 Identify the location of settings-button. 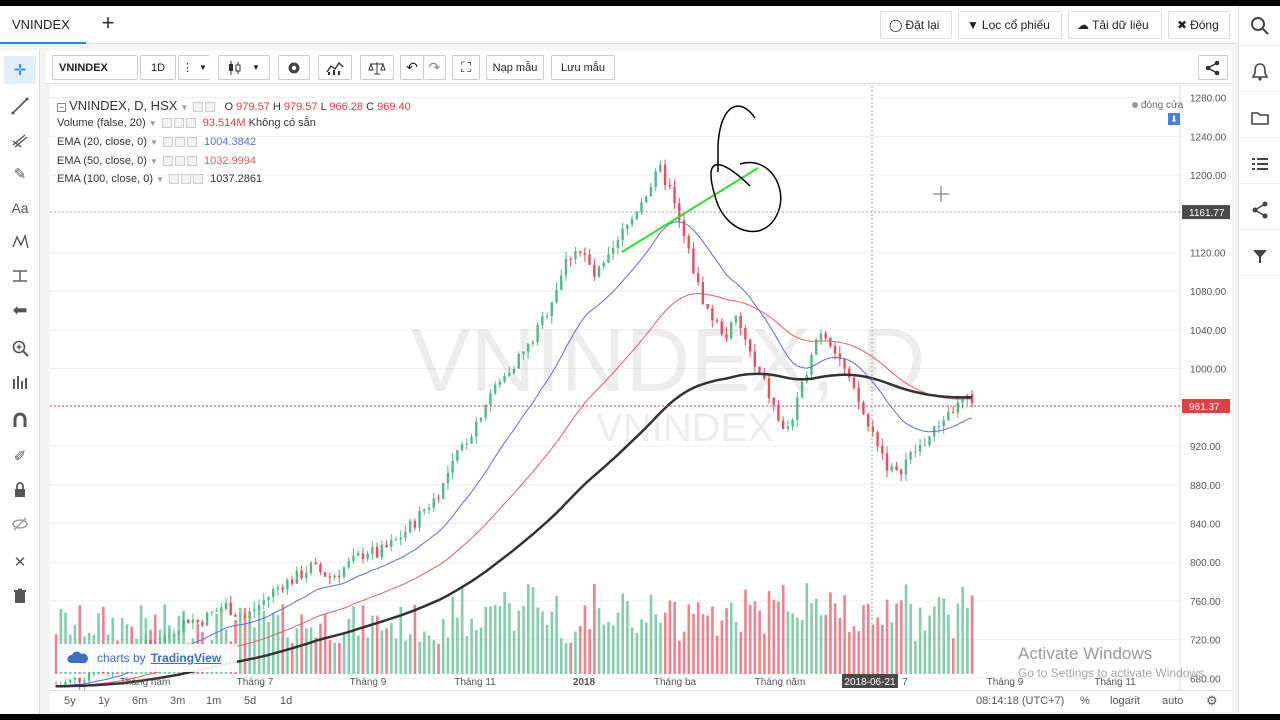
(294, 67).